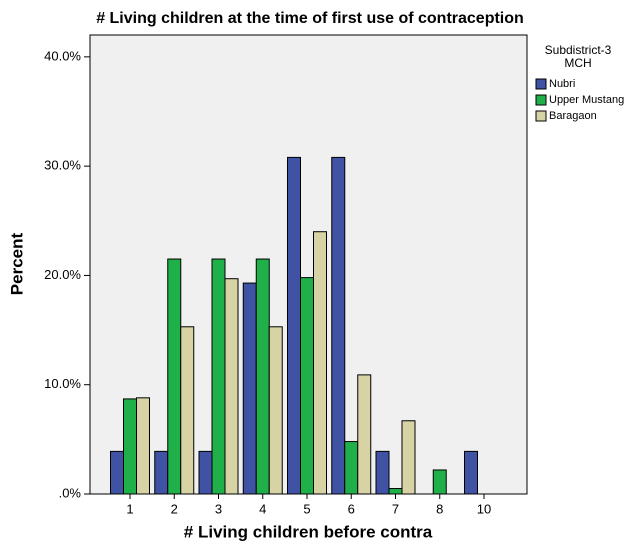  I want to click on y-tick-label: 20.0%, so click(62, 274).